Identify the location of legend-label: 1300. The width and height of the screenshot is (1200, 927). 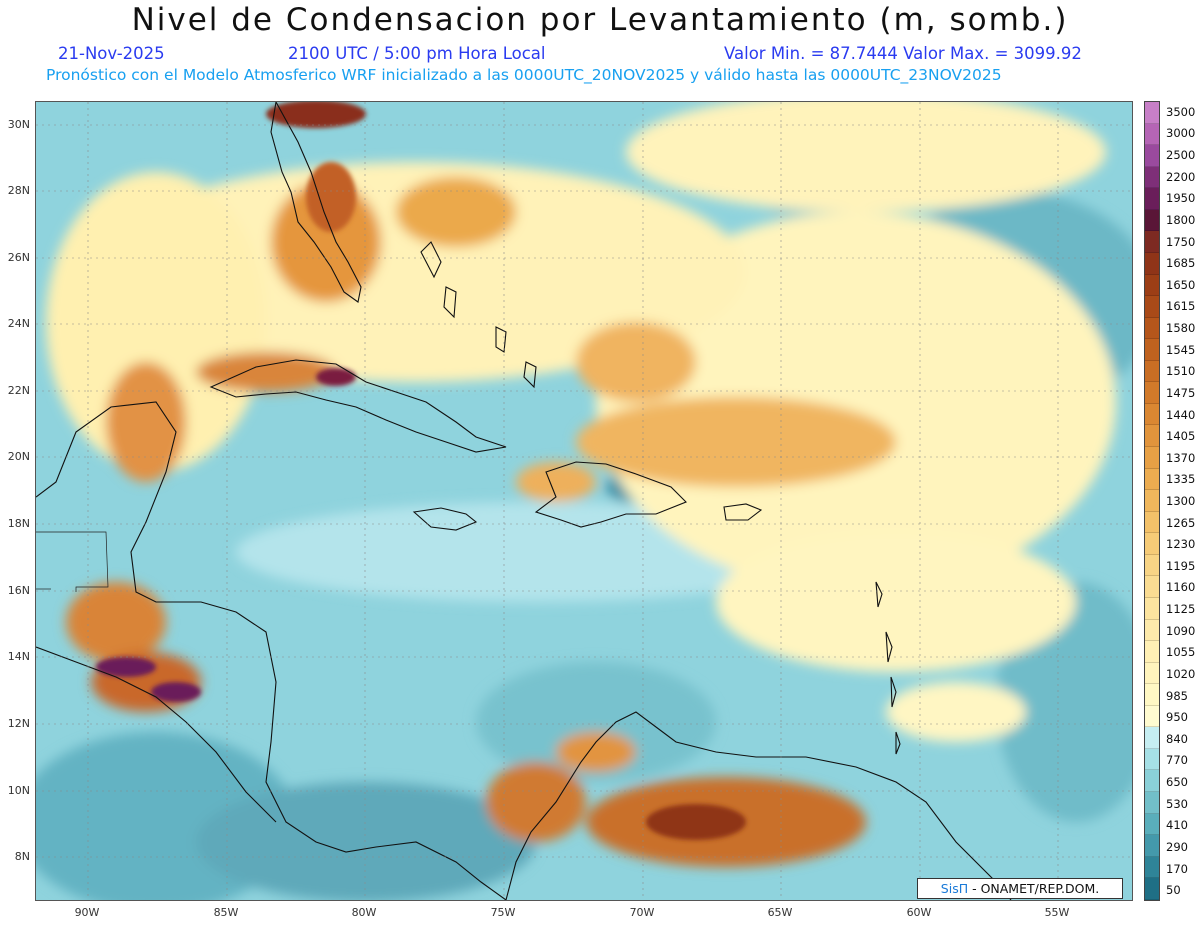
(1181, 501).